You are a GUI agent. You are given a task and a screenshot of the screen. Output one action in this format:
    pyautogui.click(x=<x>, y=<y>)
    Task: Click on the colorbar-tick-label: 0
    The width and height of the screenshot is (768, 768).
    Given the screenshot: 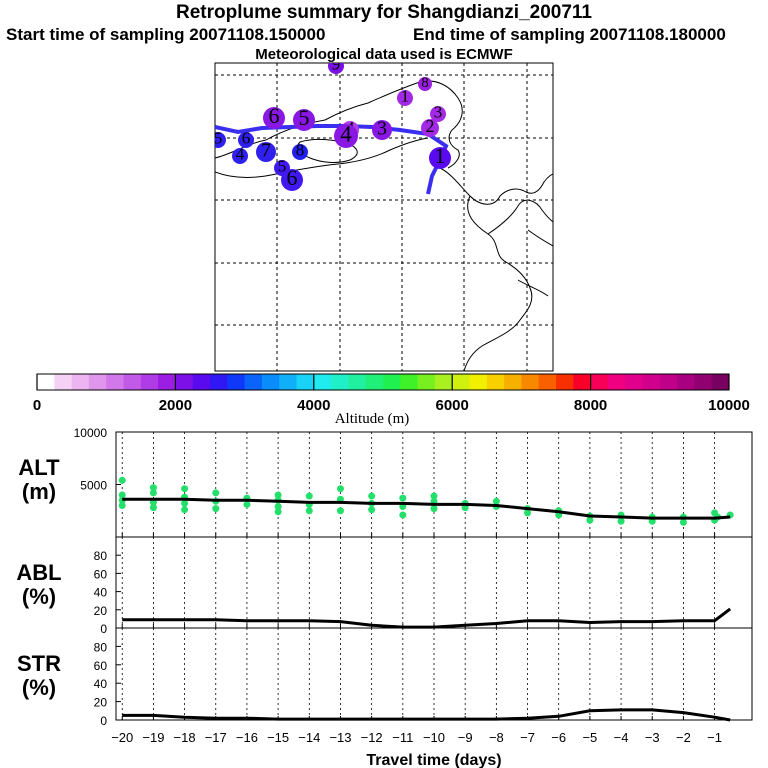 What is the action you would take?
    pyautogui.click(x=37, y=405)
    